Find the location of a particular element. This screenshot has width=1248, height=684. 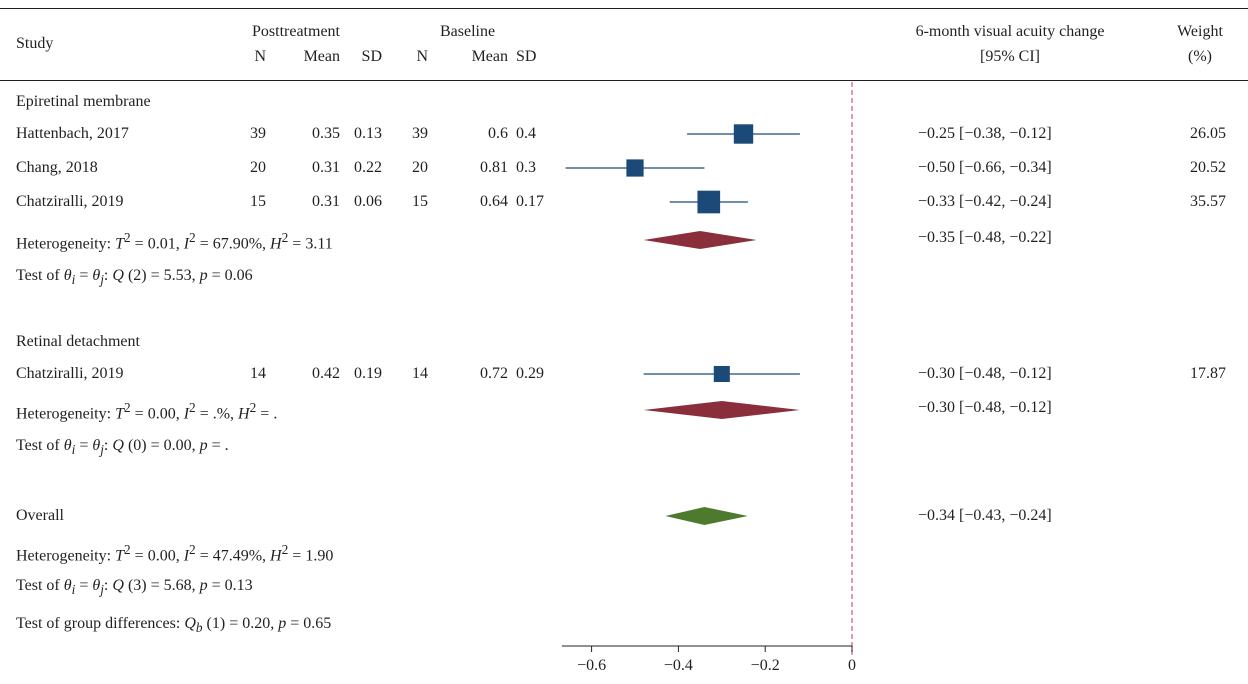

header-post-mean: Mean is located at coordinates (321, 56).